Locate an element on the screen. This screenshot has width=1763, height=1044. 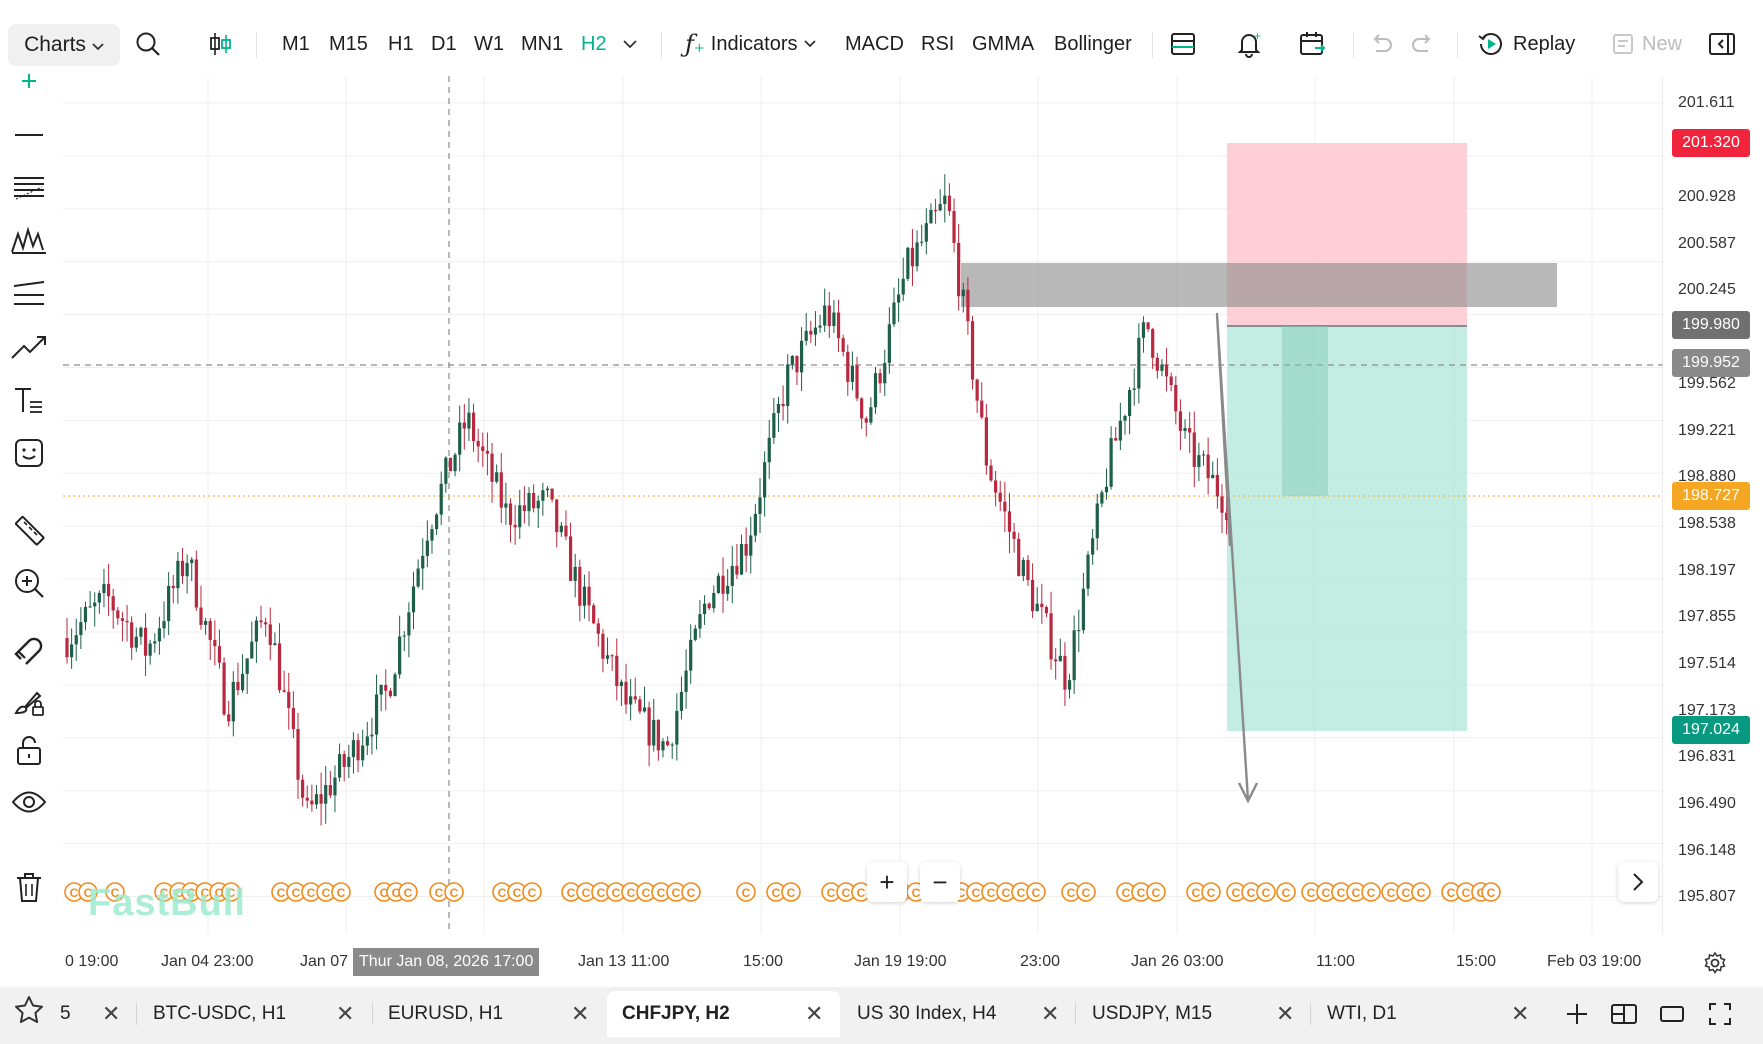
search-icon is located at coordinates (148, 44).